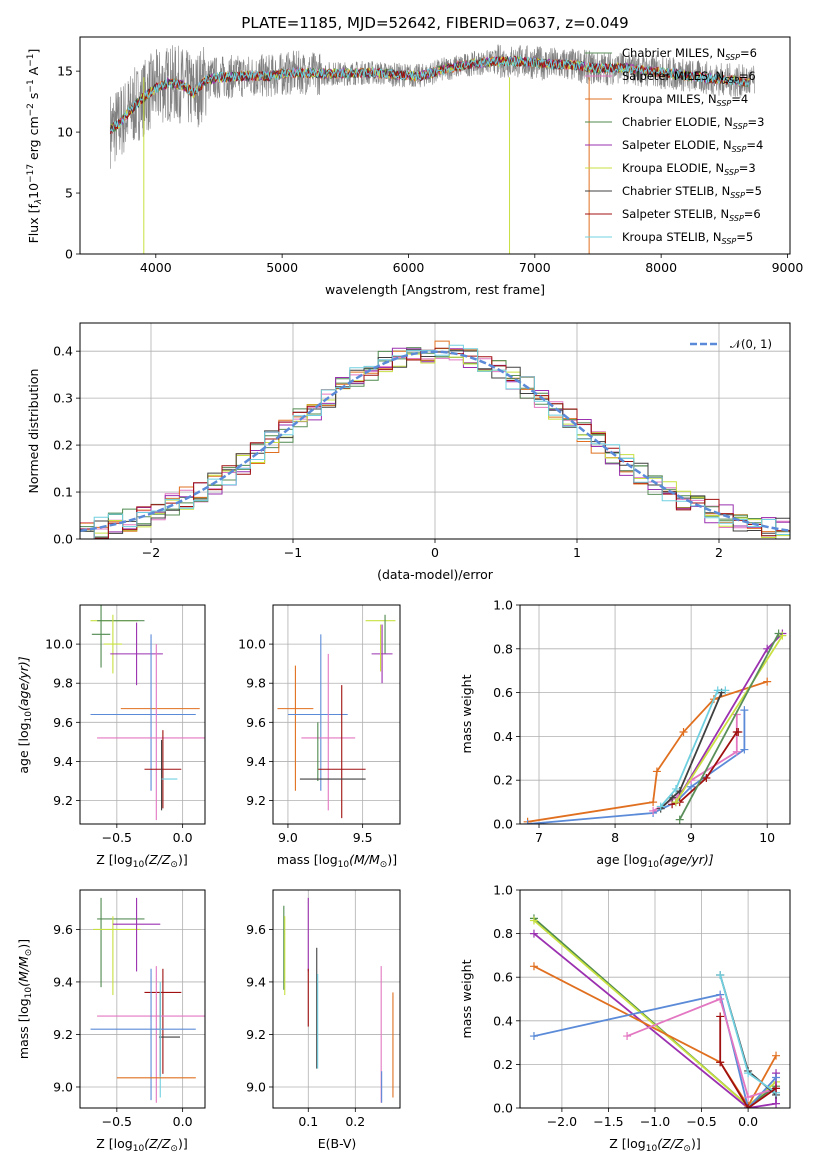 The image size is (819, 1170). Describe the element at coordinates (435, 289) in the screenshot. I see `spectrum-xlabel: wavelength [Angstrom, rest frame]` at that location.